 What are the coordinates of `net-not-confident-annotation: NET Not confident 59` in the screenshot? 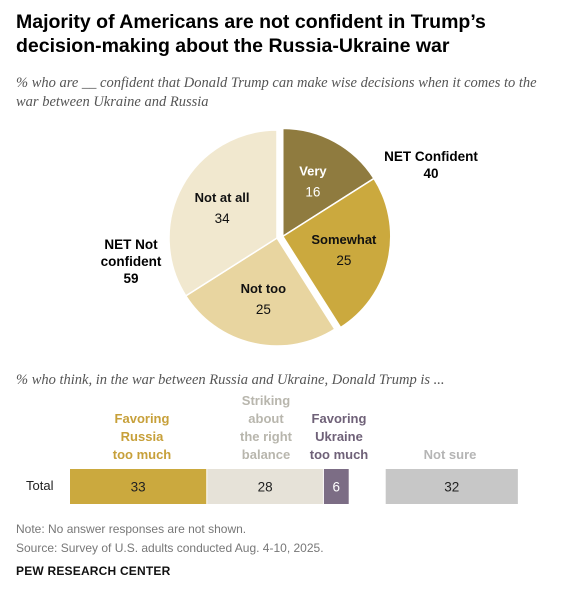 It's located at (131, 261).